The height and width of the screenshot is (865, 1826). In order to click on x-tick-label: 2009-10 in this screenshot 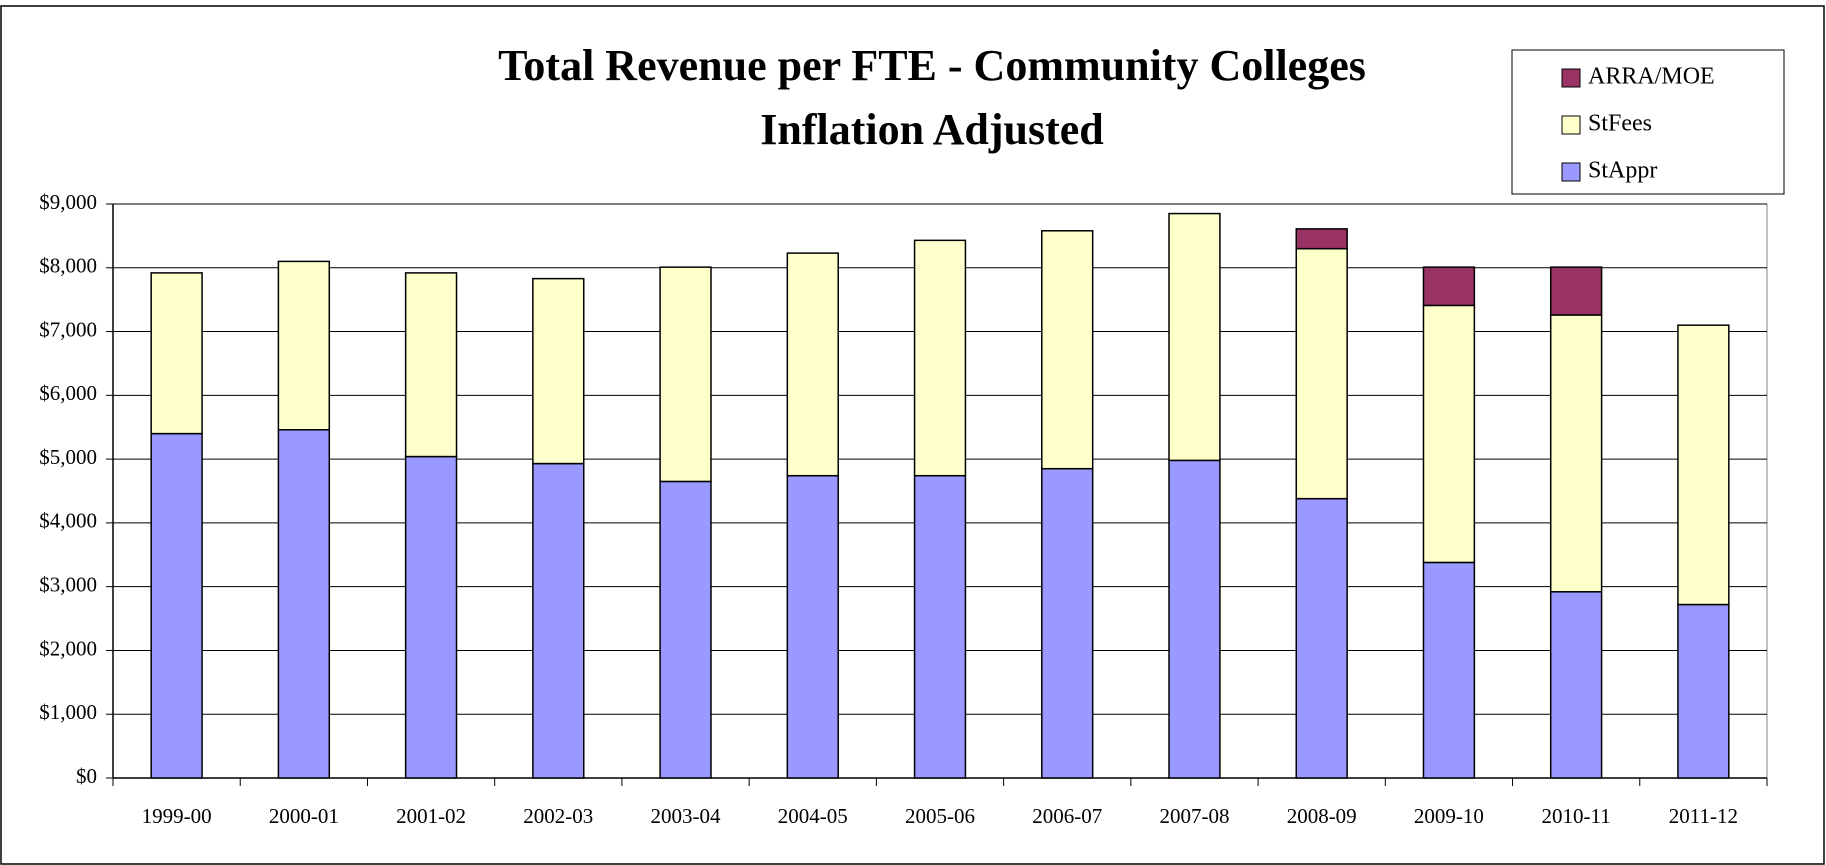, I will do `click(1449, 816)`.